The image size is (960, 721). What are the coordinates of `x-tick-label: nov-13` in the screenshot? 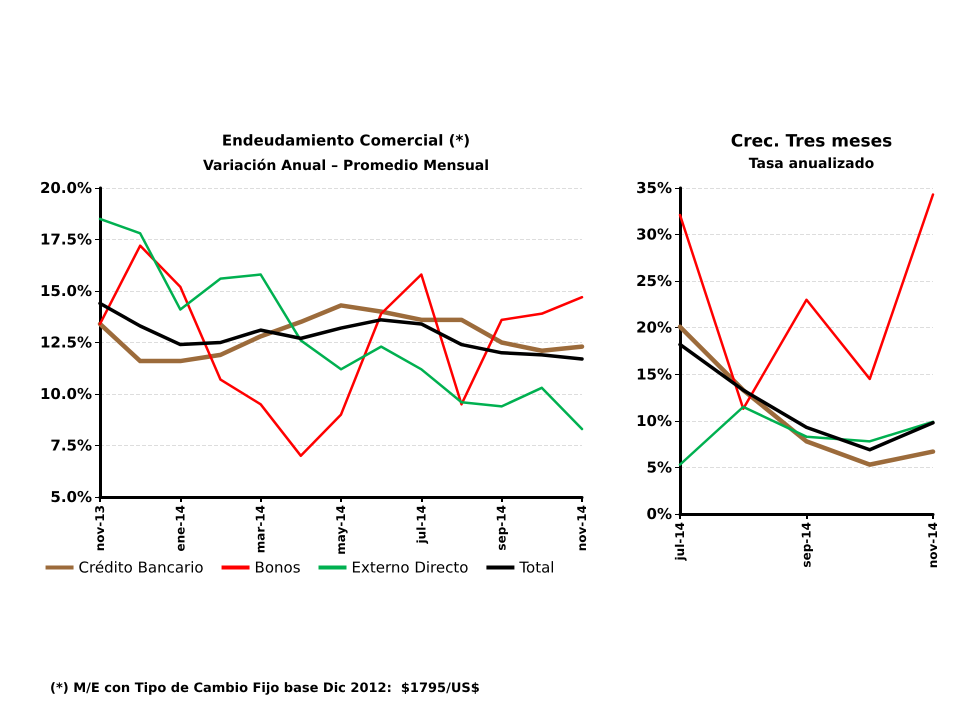 It's located at (100, 528).